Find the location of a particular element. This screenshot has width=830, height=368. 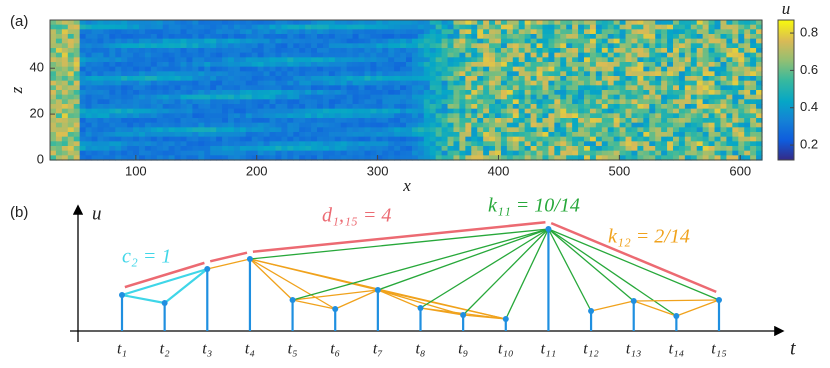

node-label: t₅ is located at coordinates (293, 349).